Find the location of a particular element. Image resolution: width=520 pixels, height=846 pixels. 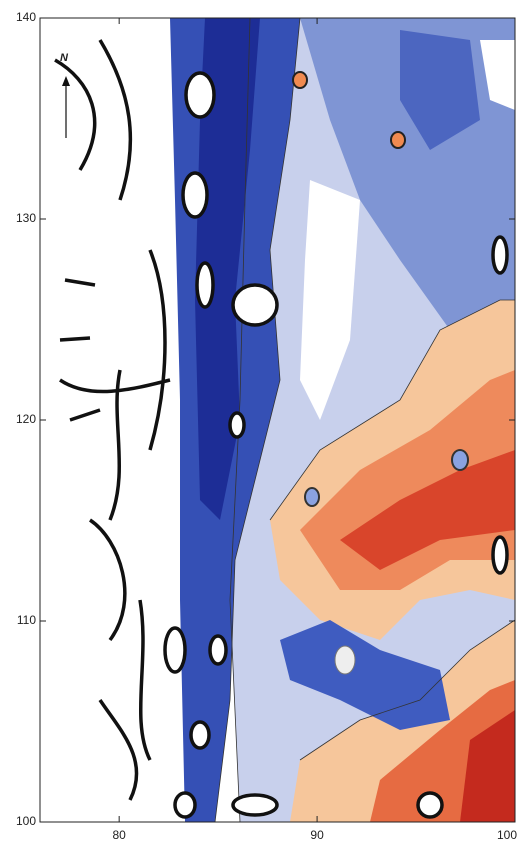

north-arrow-head is located at coordinates (66, 81).